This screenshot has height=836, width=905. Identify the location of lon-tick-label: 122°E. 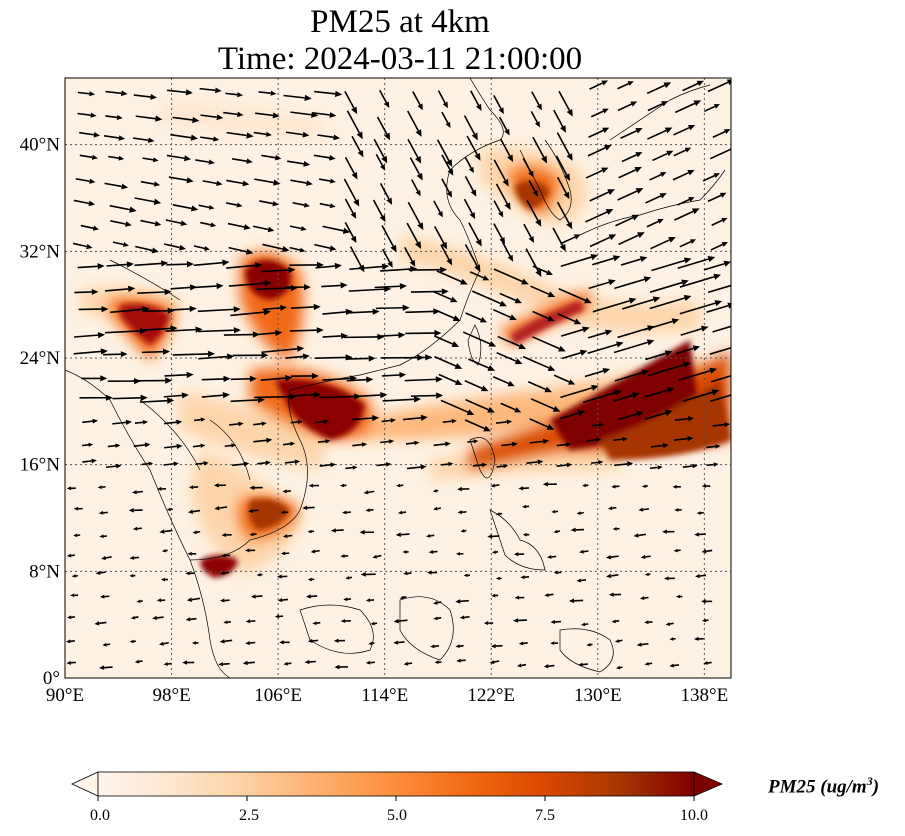
(491, 695).